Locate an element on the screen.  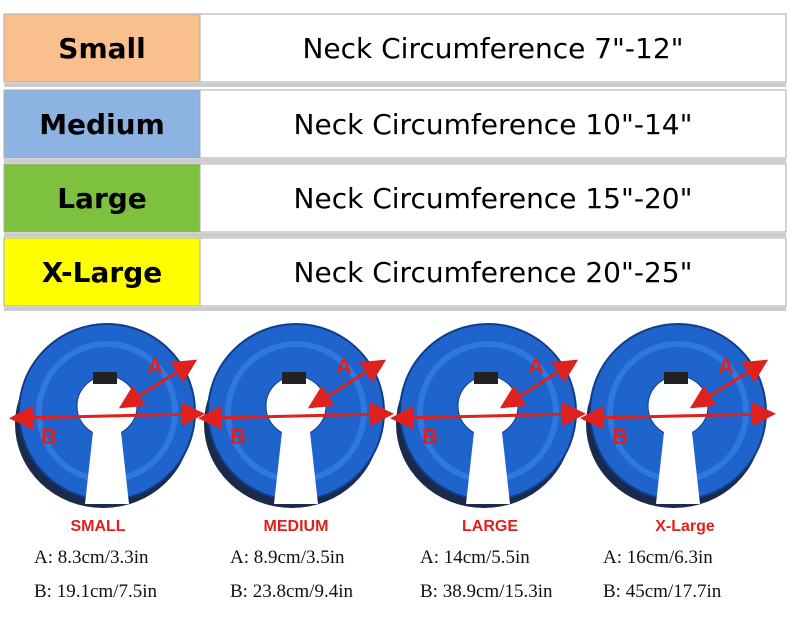
neck-label: Neck Circumference 10"-14" is located at coordinates (493, 124).